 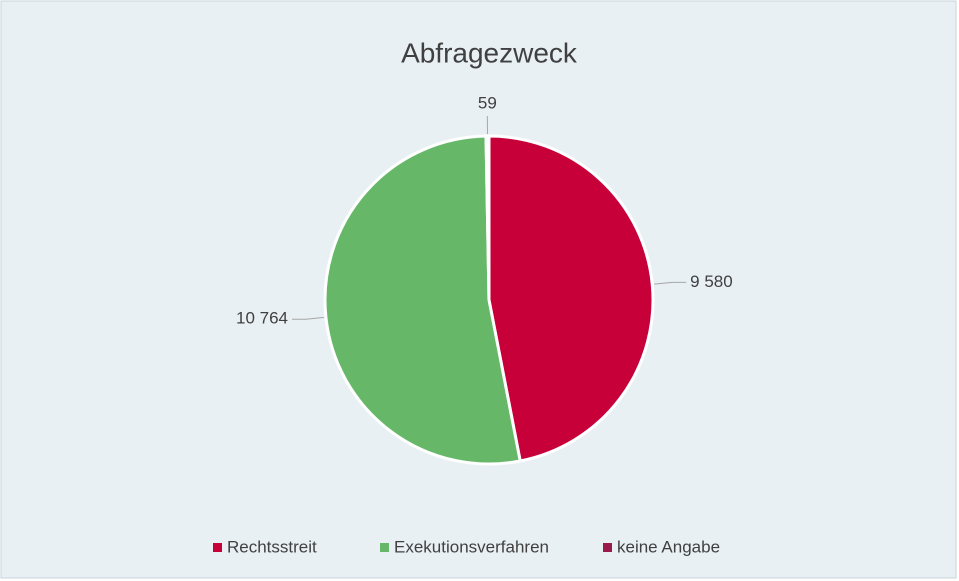 I want to click on chart-title: Abfragezweck, so click(x=489, y=52).